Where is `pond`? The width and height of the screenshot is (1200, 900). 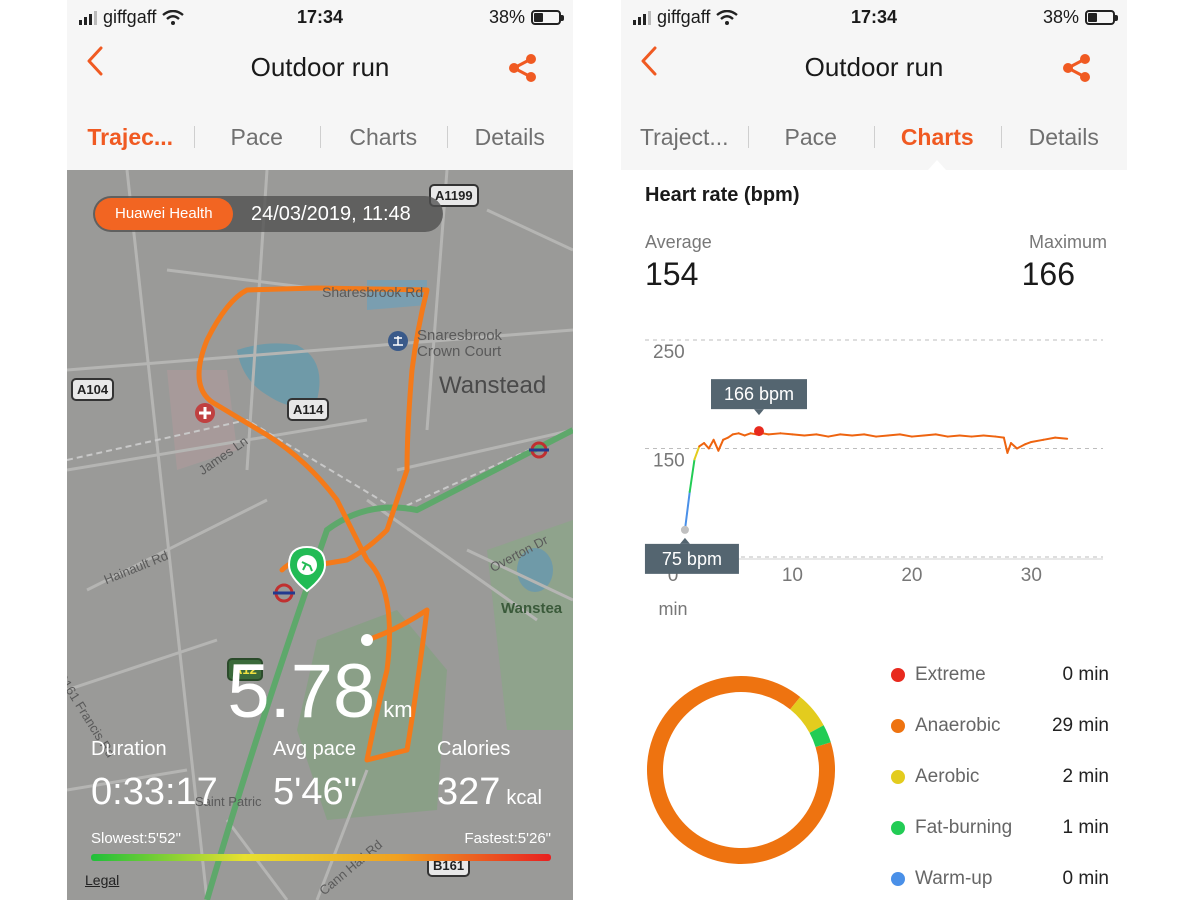 pond is located at coordinates (535, 570).